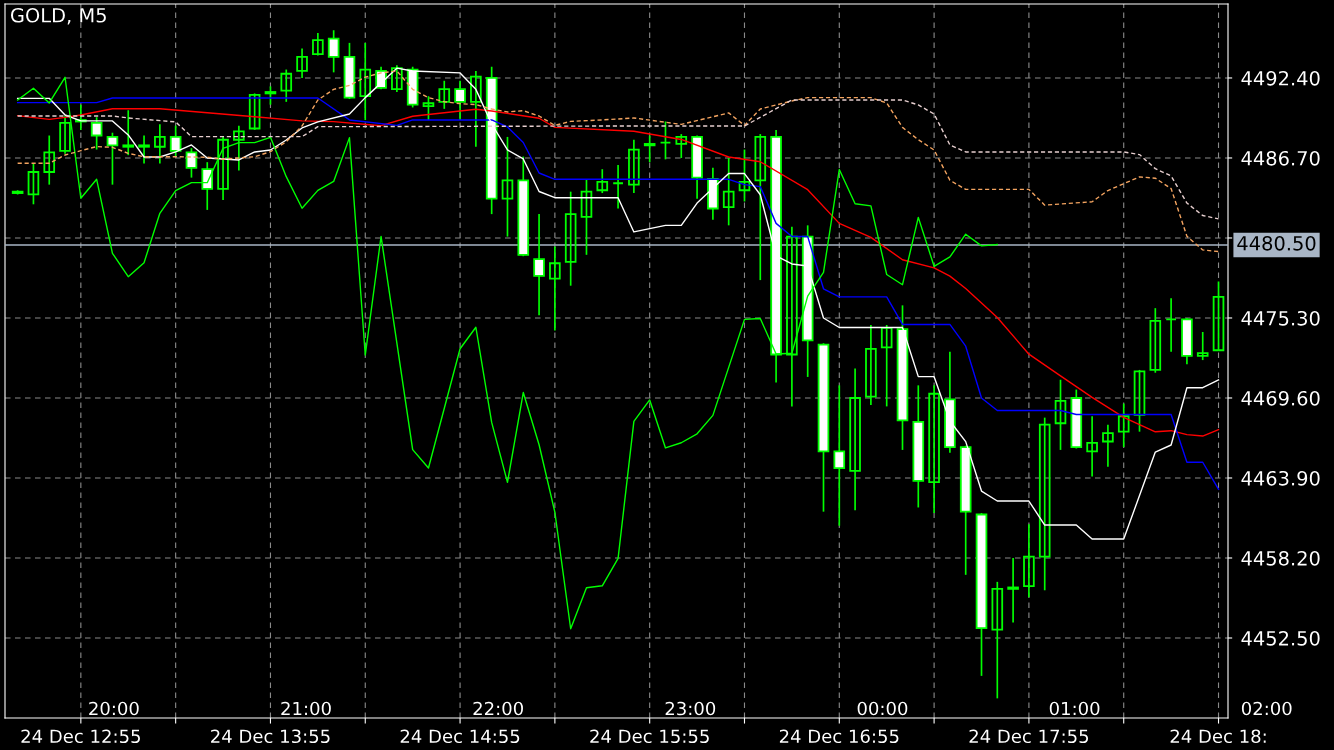 This screenshot has height=750, width=1334. What do you see at coordinates (1280, 638) in the screenshot?
I see `y-tick-label: 4452.50` at bounding box center [1280, 638].